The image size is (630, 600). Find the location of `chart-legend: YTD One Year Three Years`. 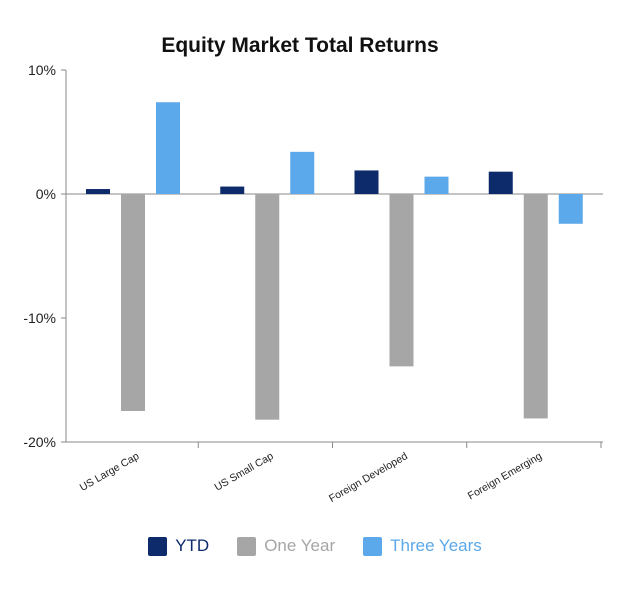

chart-legend: YTD One Year Three Years is located at coordinates (315, 546).